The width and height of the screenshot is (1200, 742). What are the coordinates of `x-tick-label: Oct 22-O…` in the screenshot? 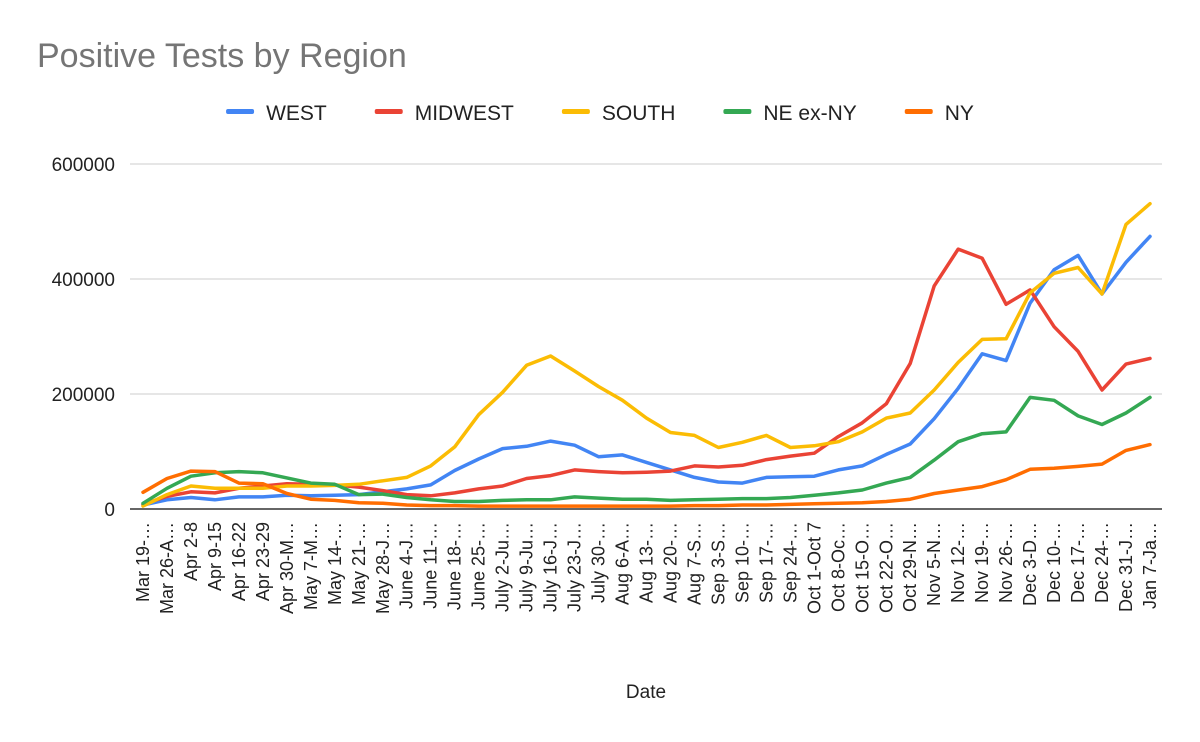 It's located at (886, 567).